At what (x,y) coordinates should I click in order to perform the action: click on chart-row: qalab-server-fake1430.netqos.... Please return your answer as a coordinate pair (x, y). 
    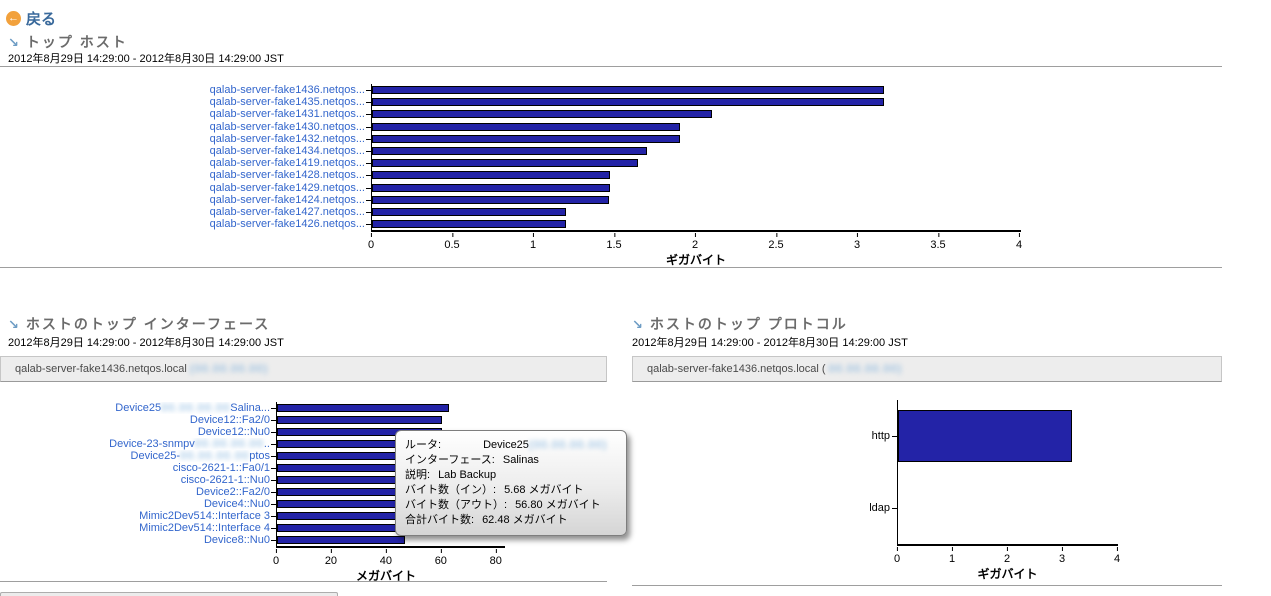
    Looking at the image, I should click on (520, 126).